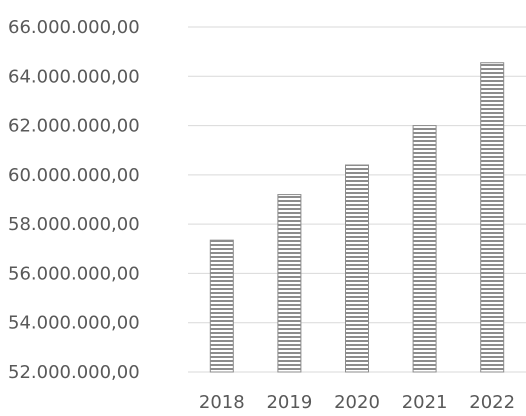 This screenshot has width=526, height=416. I want to click on x-category-label: 2020, so click(357, 402).